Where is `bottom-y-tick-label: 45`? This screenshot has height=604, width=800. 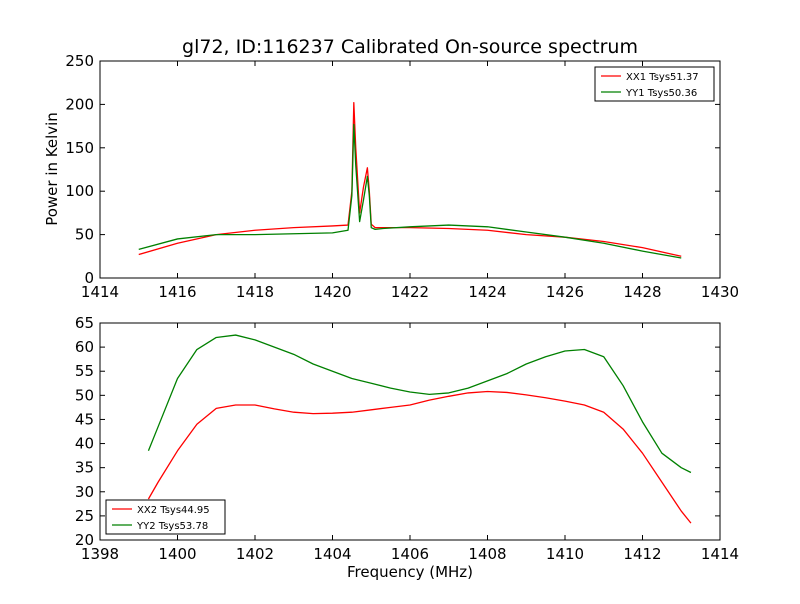
bottom-y-tick-label: 45 is located at coordinates (84, 419).